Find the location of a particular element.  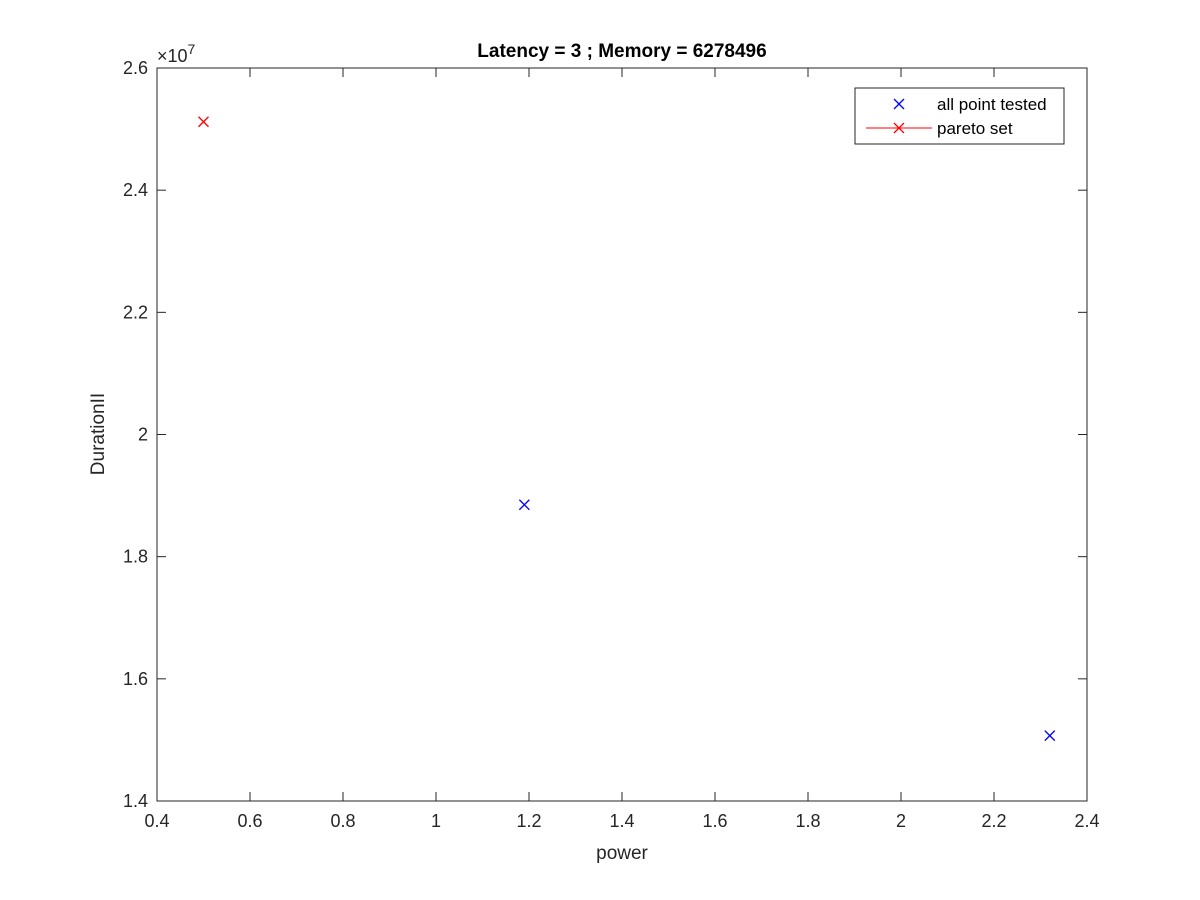

x-axis-label: power is located at coordinates (622, 853).